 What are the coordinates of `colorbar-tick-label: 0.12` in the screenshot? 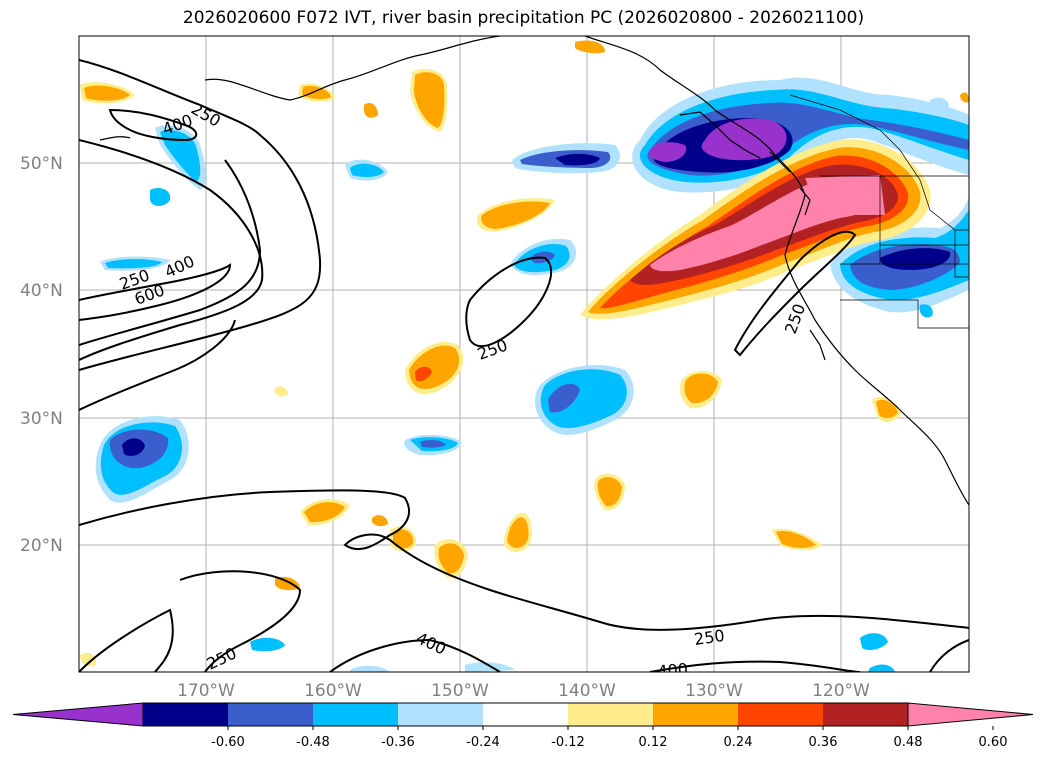 It's located at (653, 742).